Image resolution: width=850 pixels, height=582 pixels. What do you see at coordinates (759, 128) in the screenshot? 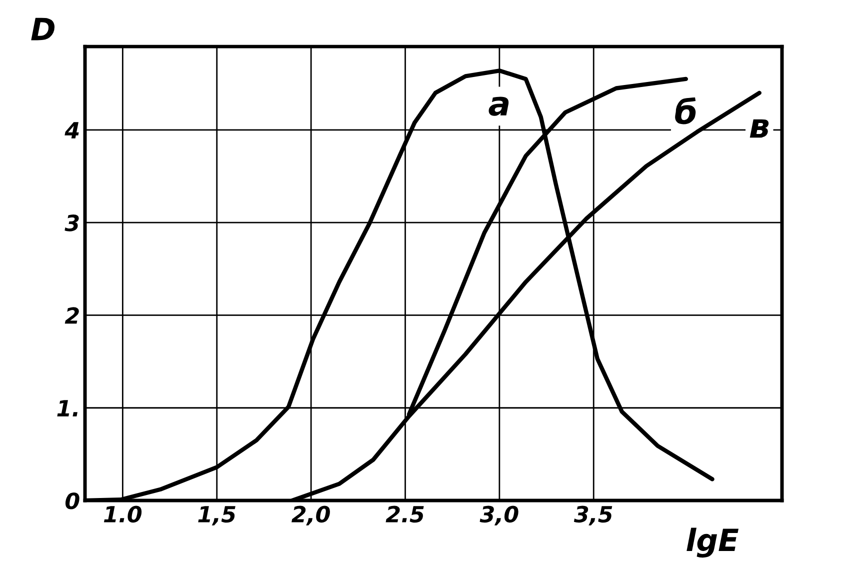
I see `series-label: в` at bounding box center [759, 128].